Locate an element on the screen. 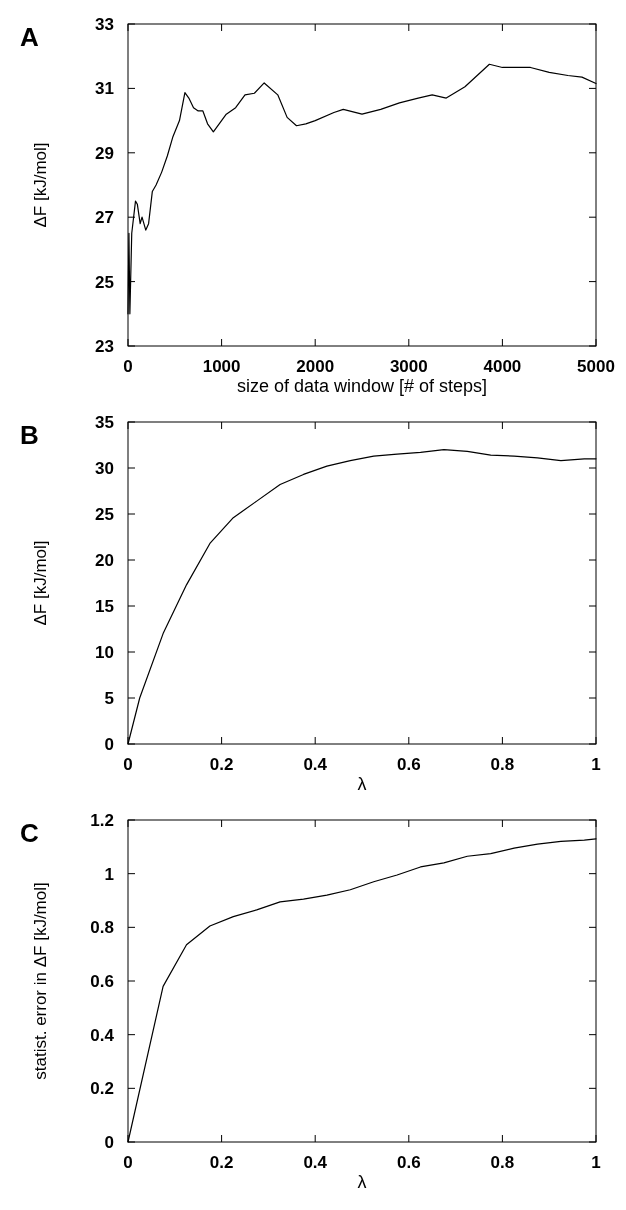 Image resolution: width=626 pixels, height=1210 pixels. x-axis-title: size of data window [# of steps] is located at coordinates (362, 386).